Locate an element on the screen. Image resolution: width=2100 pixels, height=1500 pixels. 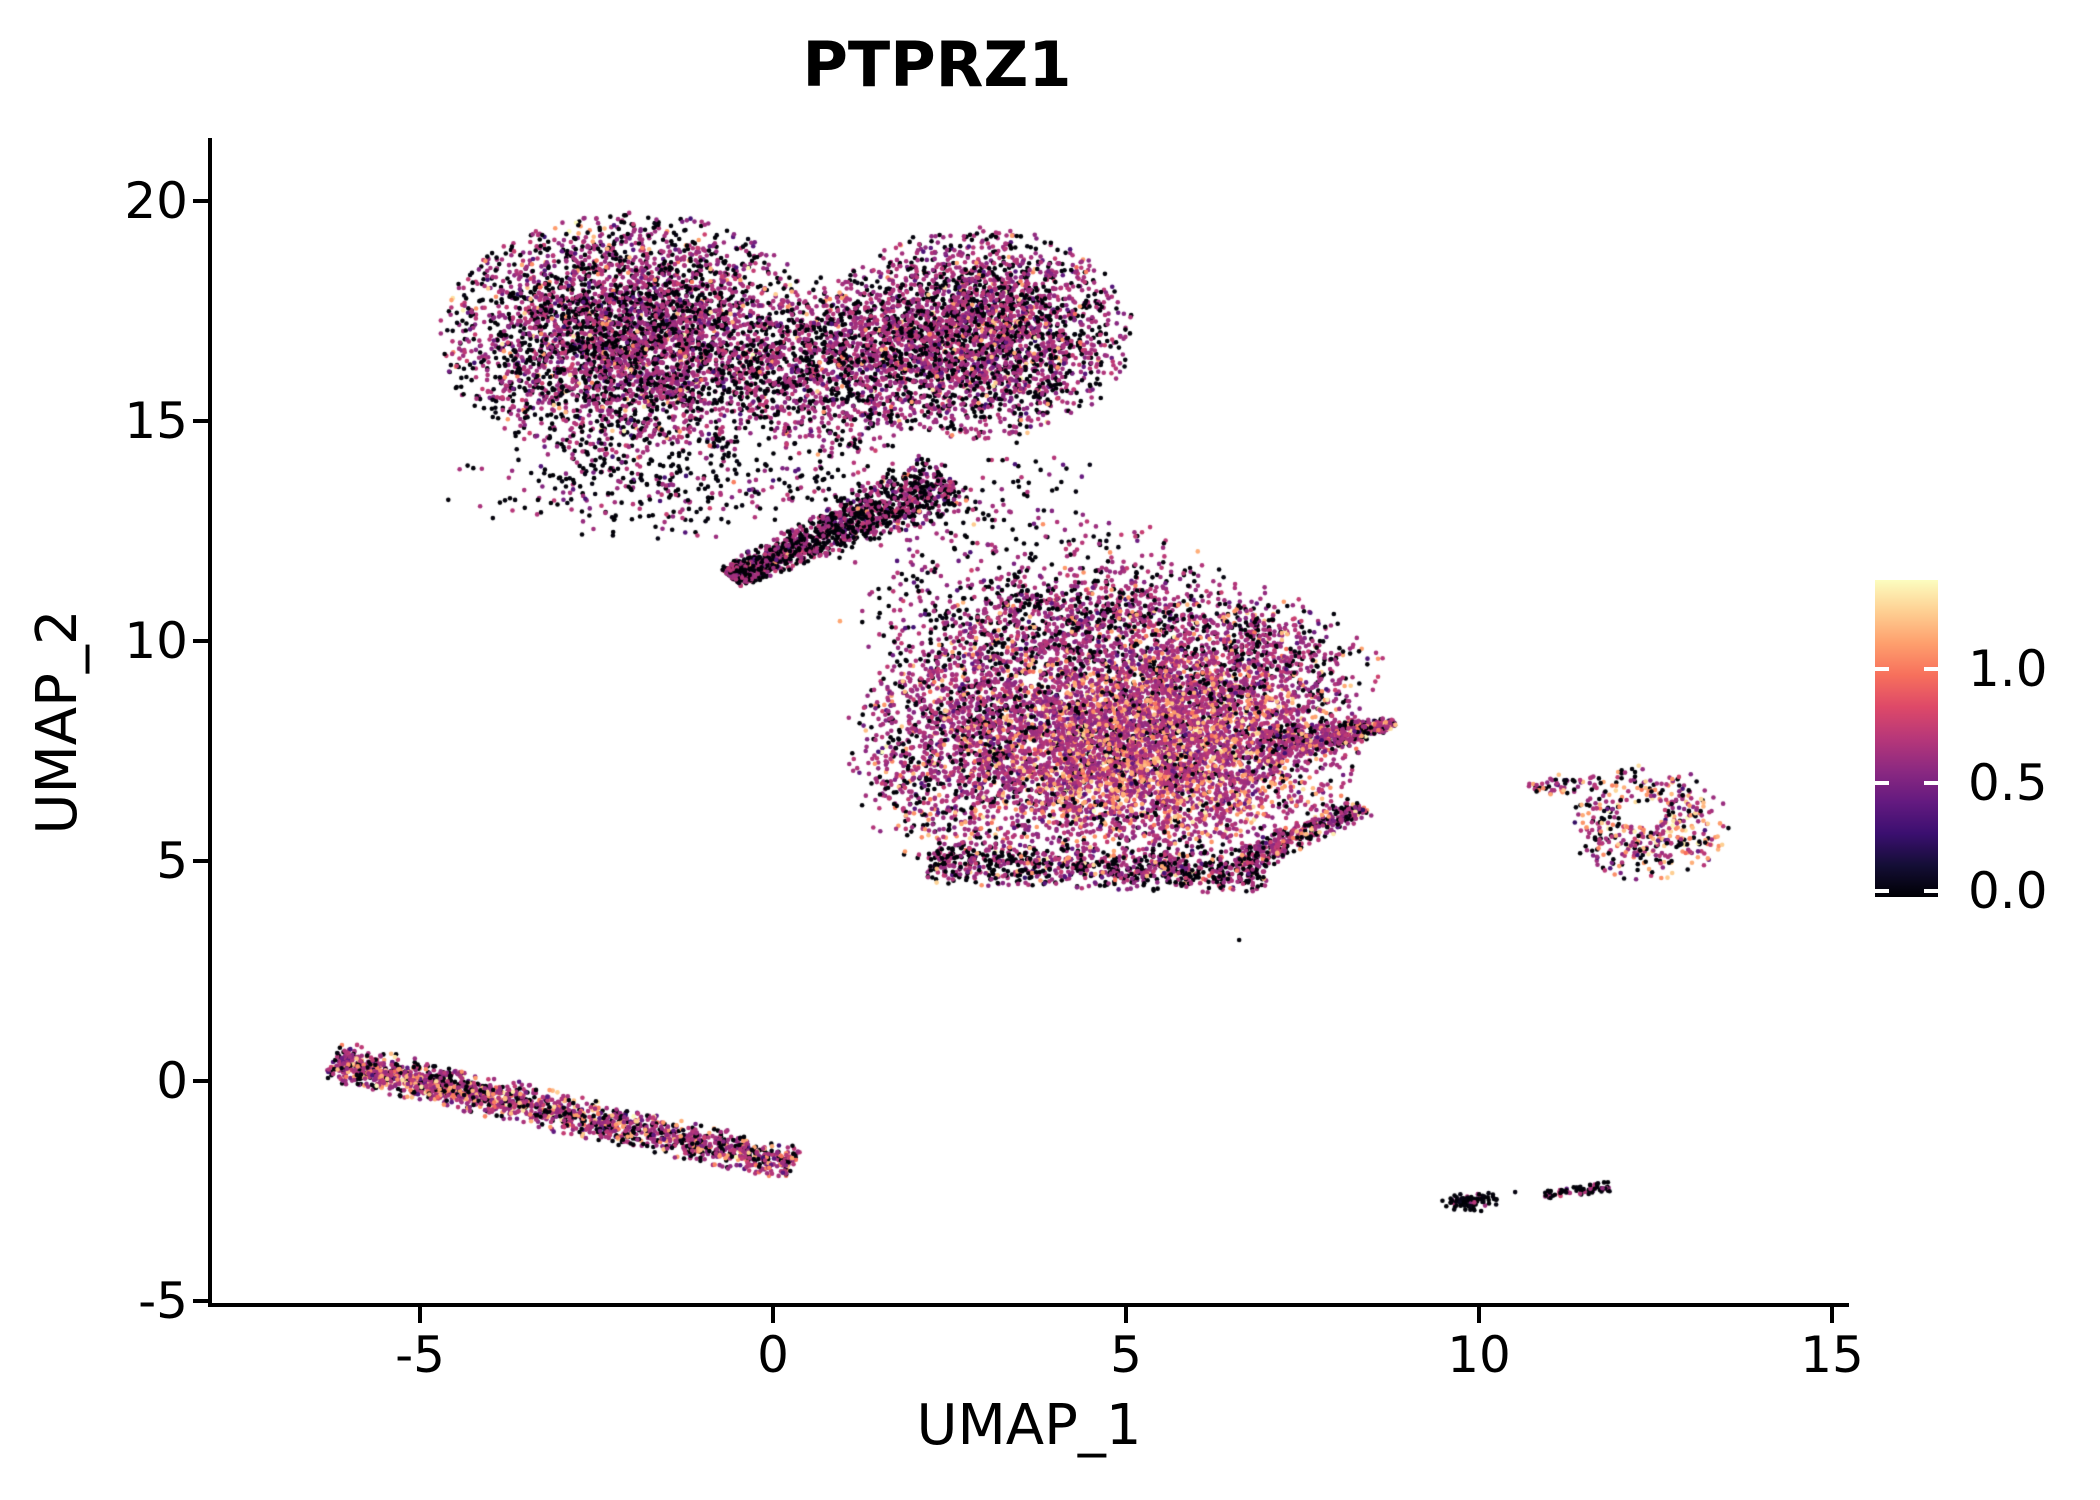
x-tick-label: 5 is located at coordinates (1126, 1355).